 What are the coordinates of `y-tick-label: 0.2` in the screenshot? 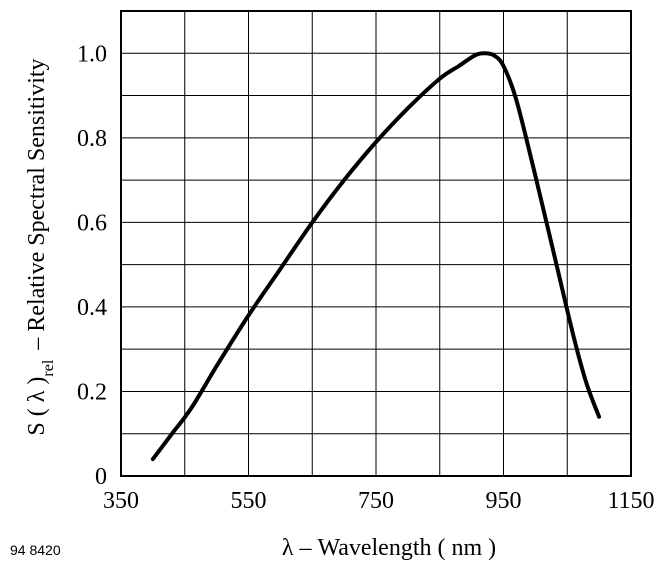 It's located at (92, 392).